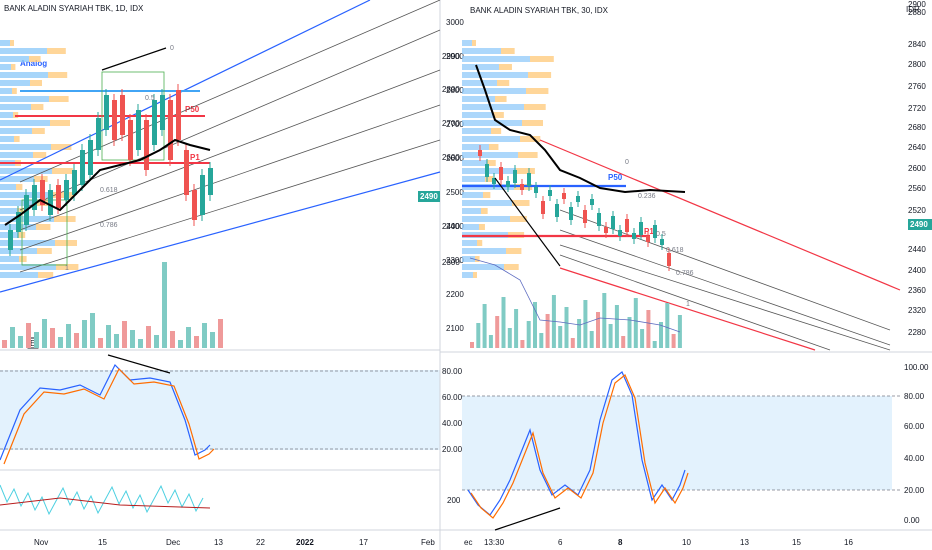 This screenshot has width=932, height=550. Describe the element at coordinates (455, 158) in the screenshot. I see `right-left-price-tick-4: 2600` at that location.